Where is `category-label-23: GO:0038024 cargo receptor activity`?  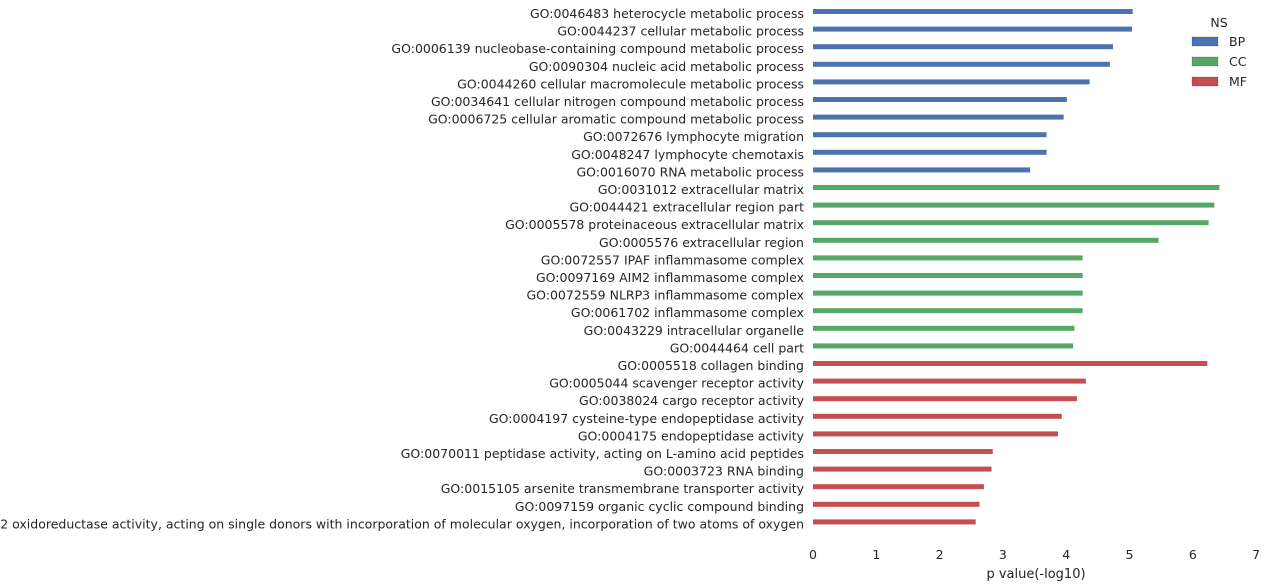 category-label-23: GO:0038024 cargo receptor activity is located at coordinates (692, 400).